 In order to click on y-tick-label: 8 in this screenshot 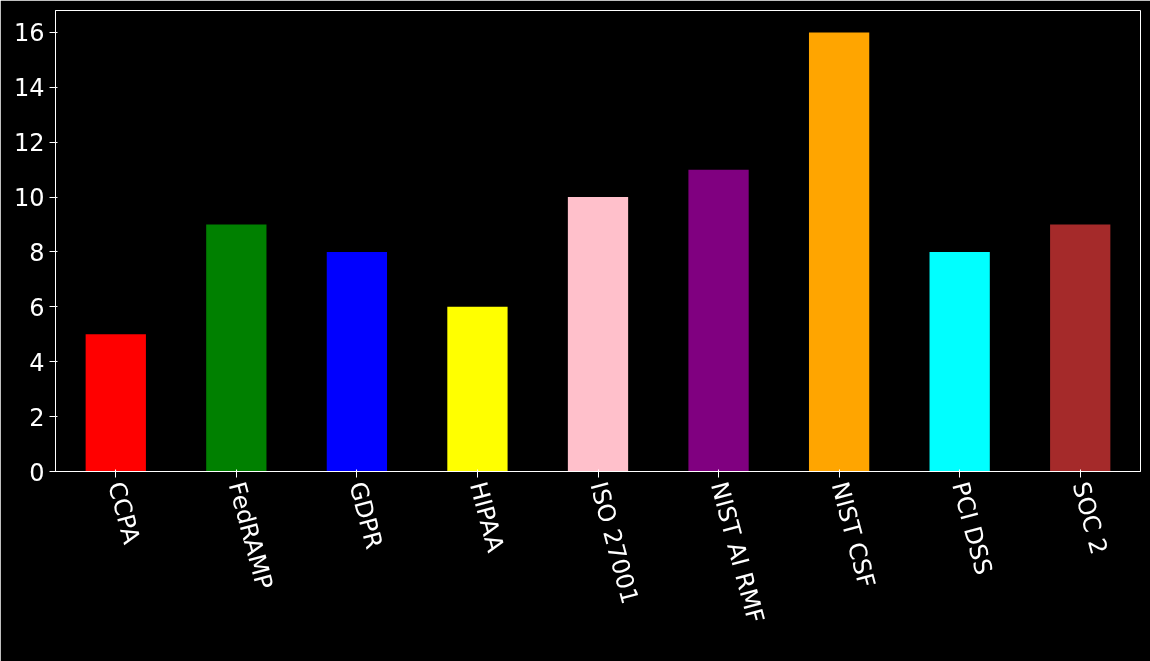, I will do `click(37, 252)`.